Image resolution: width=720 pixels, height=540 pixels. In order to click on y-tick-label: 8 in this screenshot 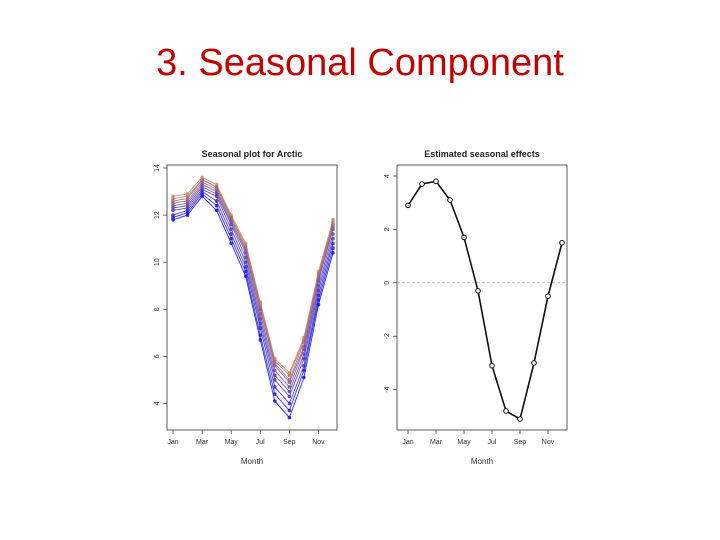, I will do `click(157, 309)`.